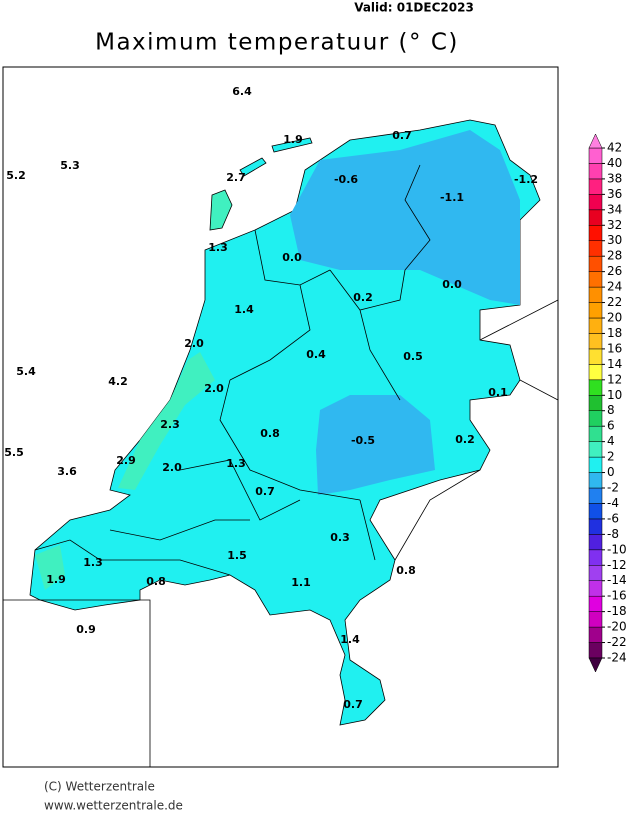 The width and height of the screenshot is (635, 813). I want to click on station-value: -1.1, so click(452, 197).